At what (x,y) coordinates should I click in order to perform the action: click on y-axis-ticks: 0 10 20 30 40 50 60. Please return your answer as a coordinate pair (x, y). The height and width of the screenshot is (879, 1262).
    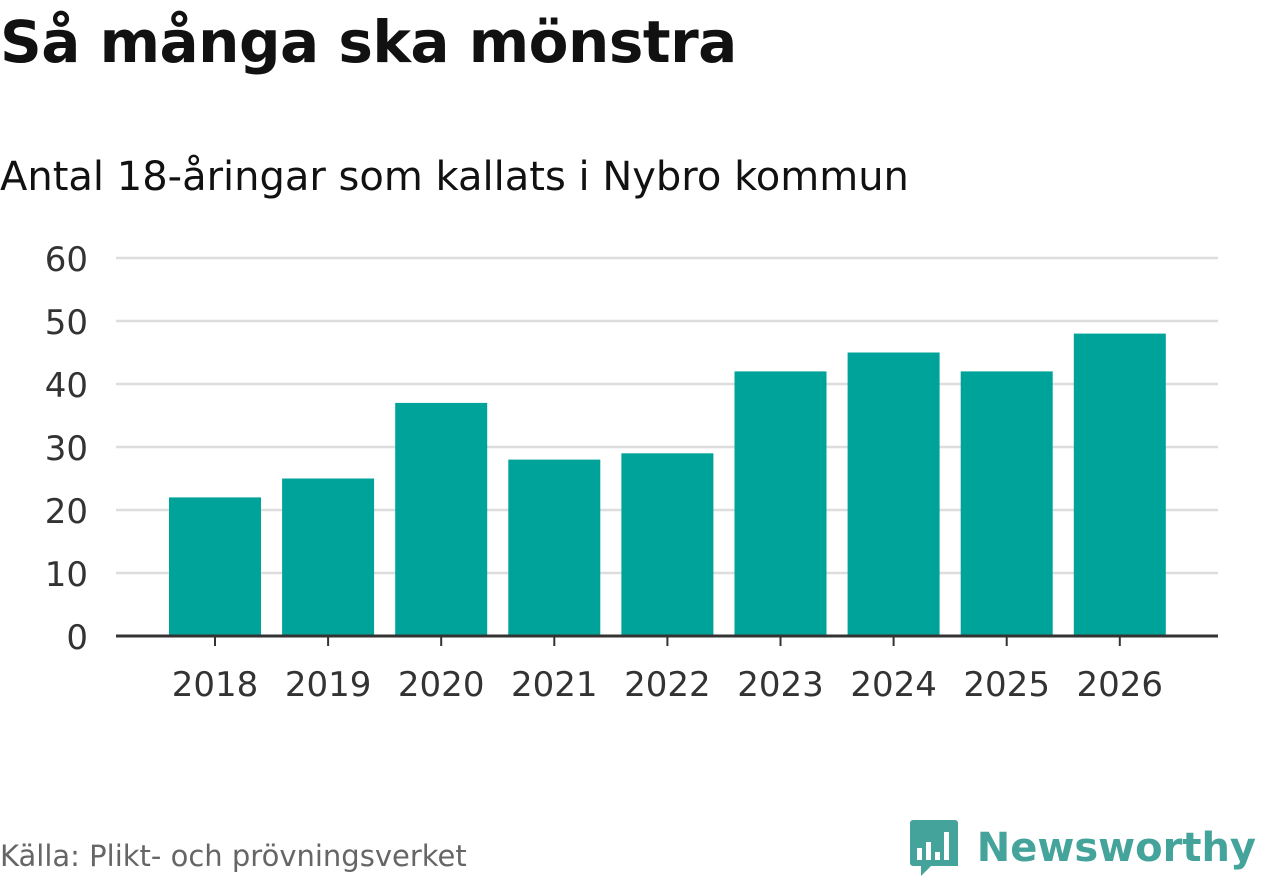
    Looking at the image, I should click on (66, 449).